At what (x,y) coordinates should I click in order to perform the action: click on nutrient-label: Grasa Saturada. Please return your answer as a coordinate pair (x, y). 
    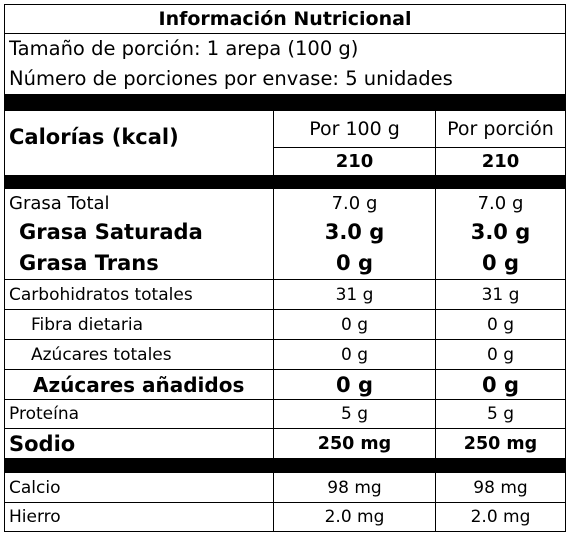
    Looking at the image, I should click on (111, 232).